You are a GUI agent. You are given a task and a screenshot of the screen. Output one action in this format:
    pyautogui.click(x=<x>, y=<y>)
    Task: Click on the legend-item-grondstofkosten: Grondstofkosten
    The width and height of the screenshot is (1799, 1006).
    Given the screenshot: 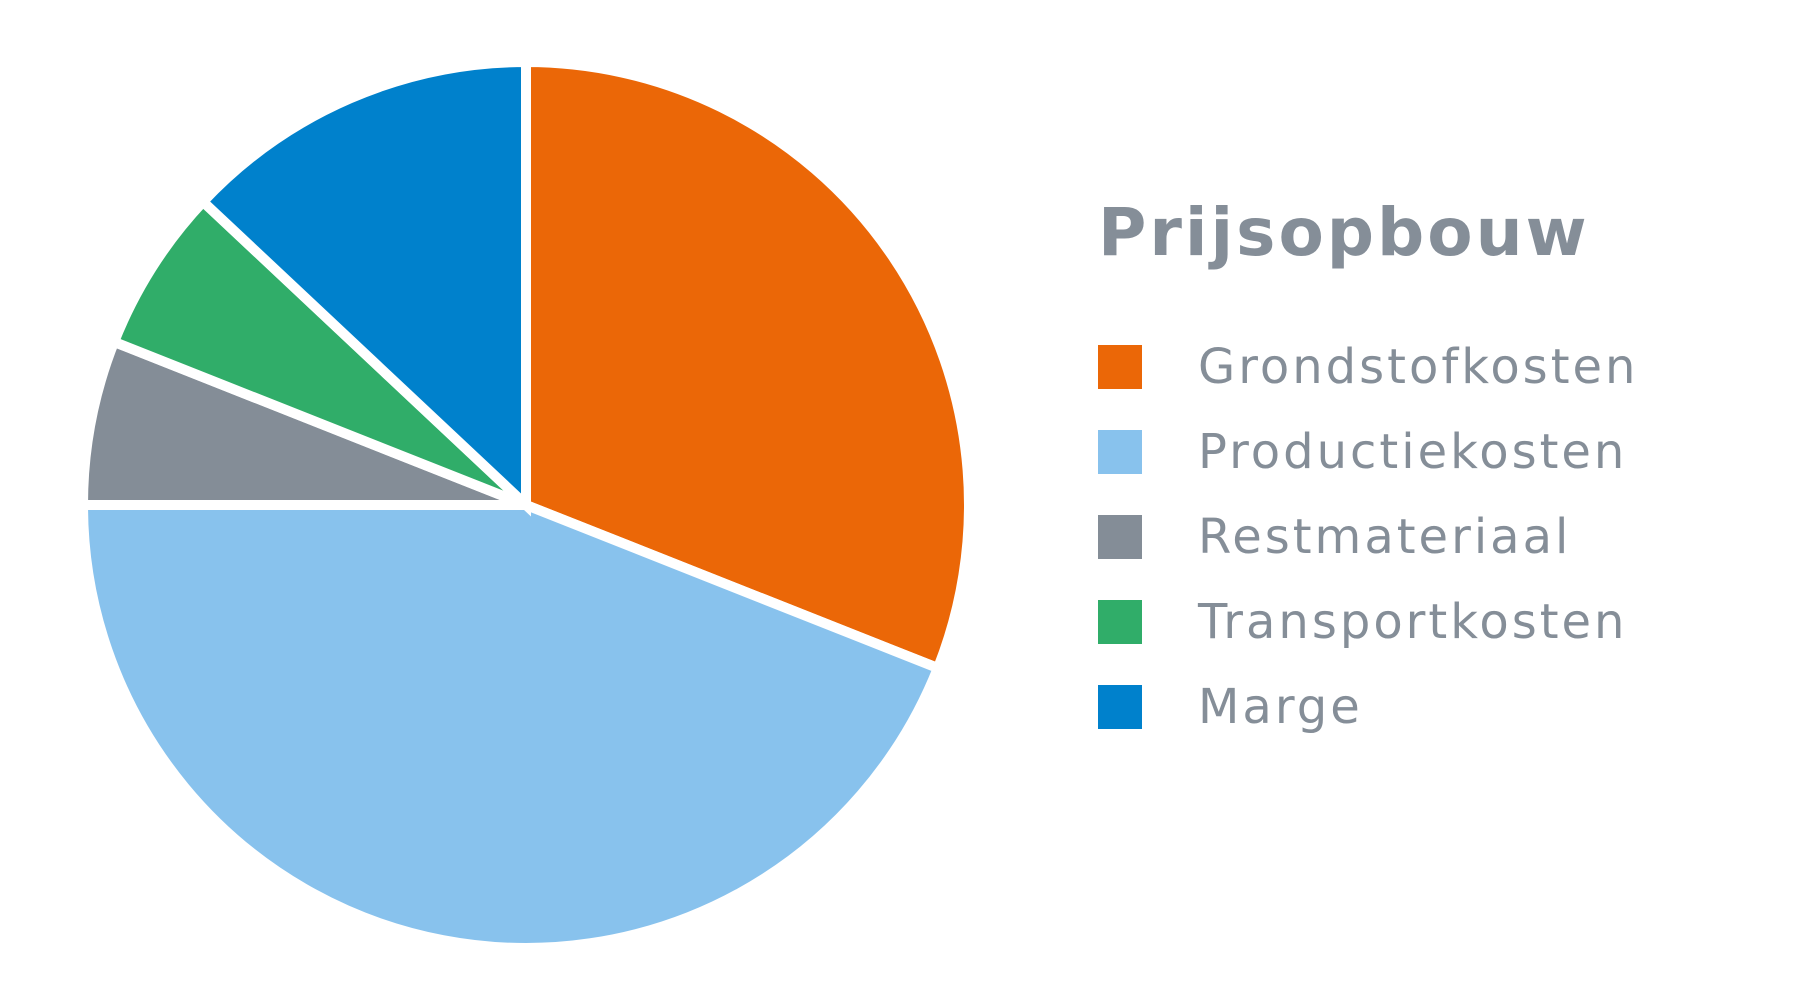 What is the action you would take?
    pyautogui.click(x=1368, y=366)
    